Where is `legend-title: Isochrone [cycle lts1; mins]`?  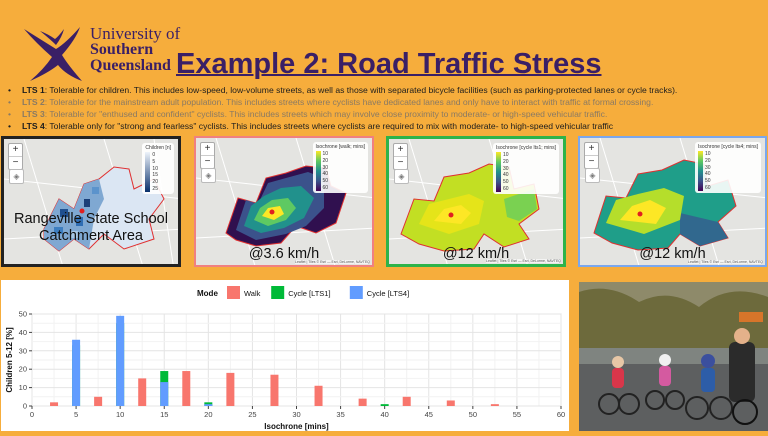 legend-title: Isochrone [cycle lts1; mins] is located at coordinates (525, 148).